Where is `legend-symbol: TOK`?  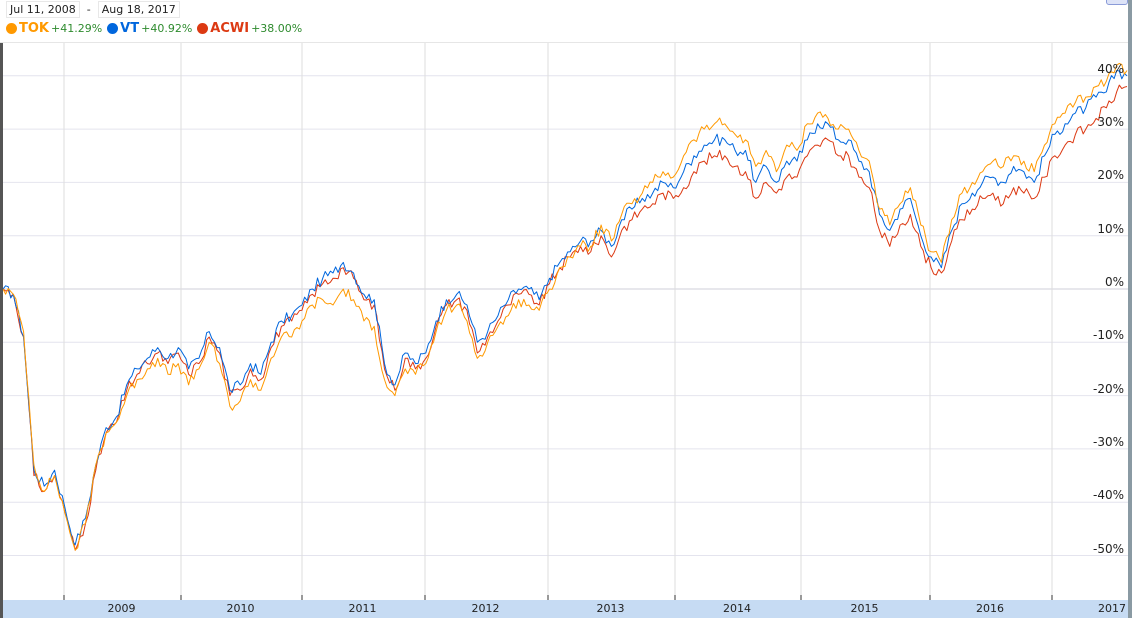
legend-symbol: TOK is located at coordinates (34, 28).